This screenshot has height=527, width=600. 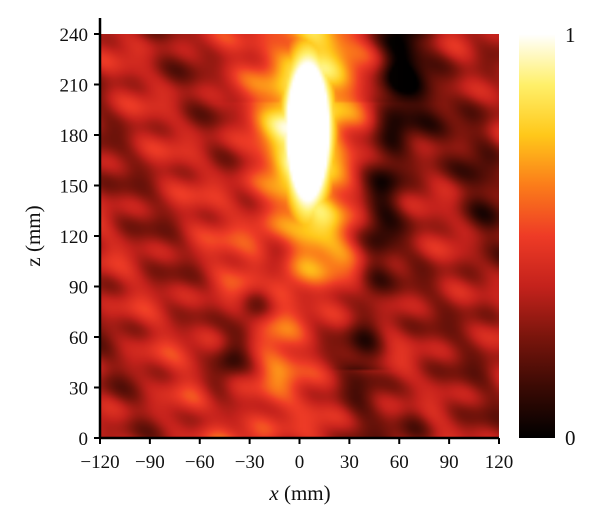 I want to click on x-tick-label: 30, so click(x=349, y=462).